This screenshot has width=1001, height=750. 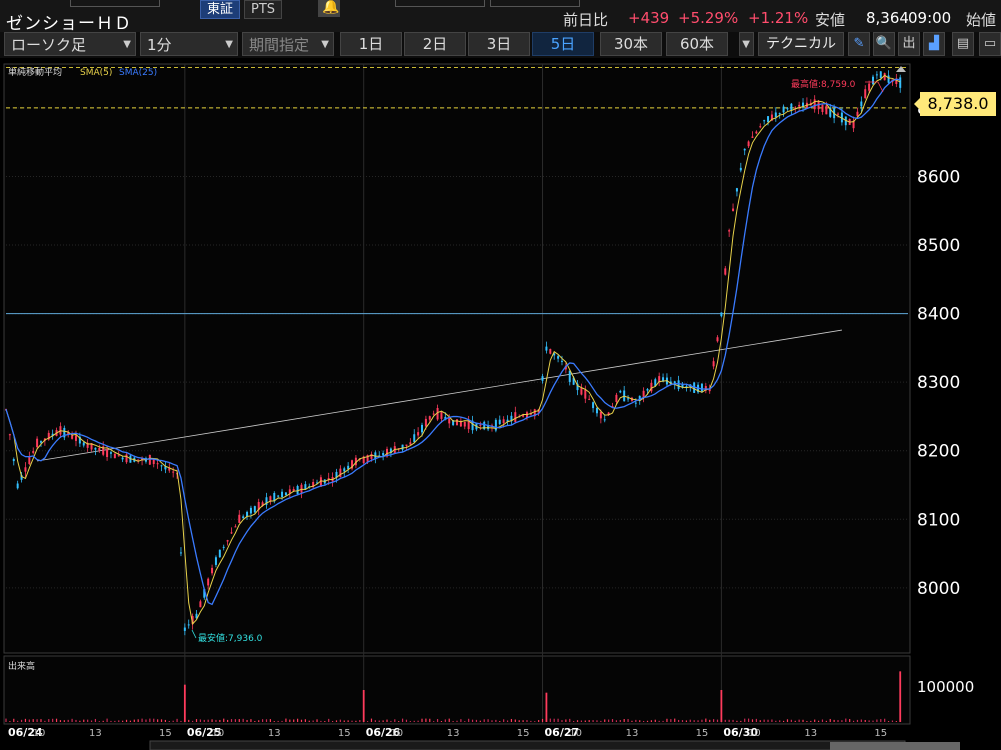 I want to click on y-tick-label: 8300, so click(x=938, y=383).